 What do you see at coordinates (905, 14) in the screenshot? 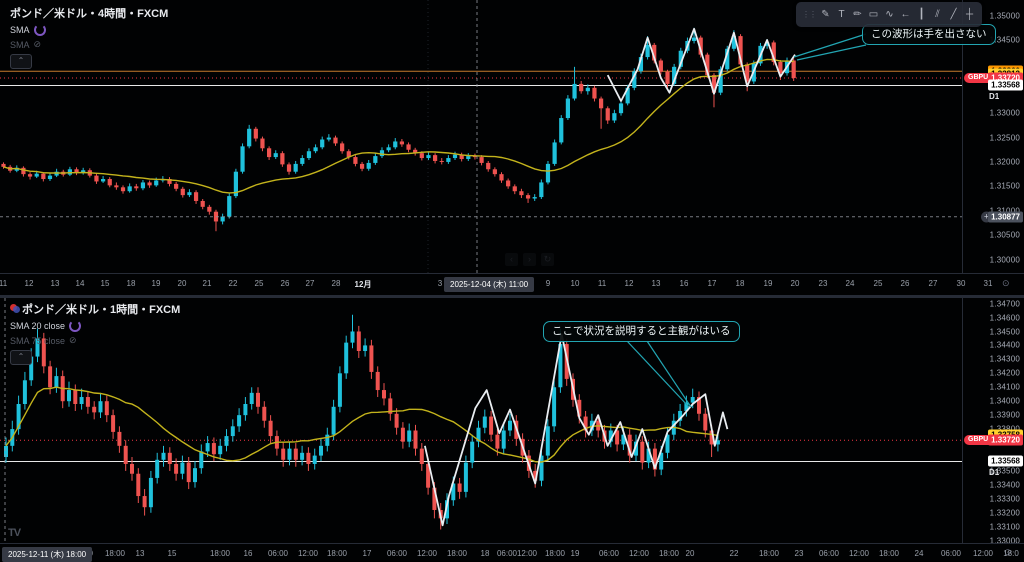
I see `horizontal-ray-tool-icon: ←` at bounding box center [905, 14].